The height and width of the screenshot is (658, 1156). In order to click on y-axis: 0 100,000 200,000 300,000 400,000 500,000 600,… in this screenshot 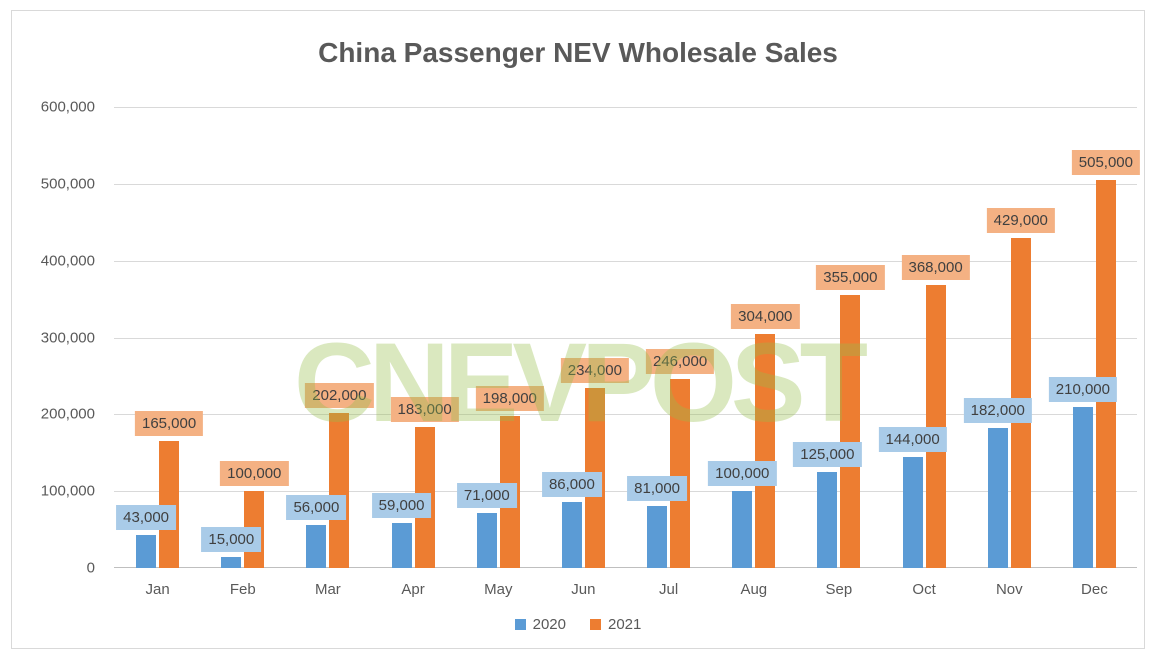, I will do `click(54, 338)`.